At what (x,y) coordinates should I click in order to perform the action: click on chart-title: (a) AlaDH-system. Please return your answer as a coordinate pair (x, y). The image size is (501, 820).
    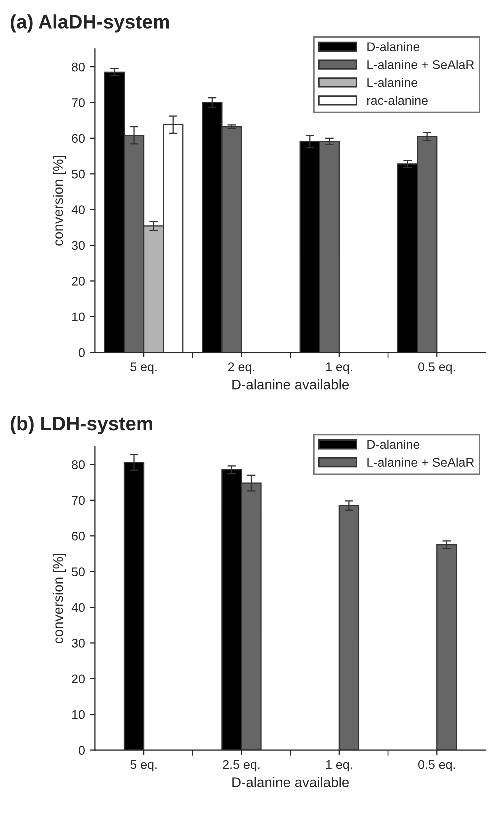
    Looking at the image, I should click on (90, 23).